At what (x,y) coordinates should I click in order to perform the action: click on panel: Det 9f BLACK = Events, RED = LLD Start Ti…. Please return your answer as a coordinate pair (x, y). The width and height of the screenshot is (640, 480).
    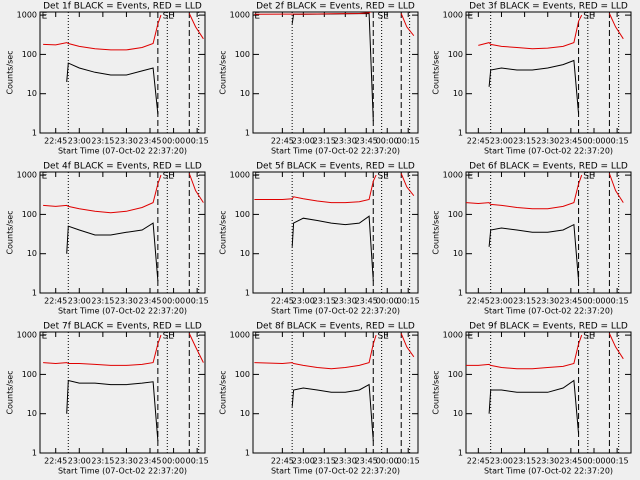
    Looking at the image, I should click on (532, 399).